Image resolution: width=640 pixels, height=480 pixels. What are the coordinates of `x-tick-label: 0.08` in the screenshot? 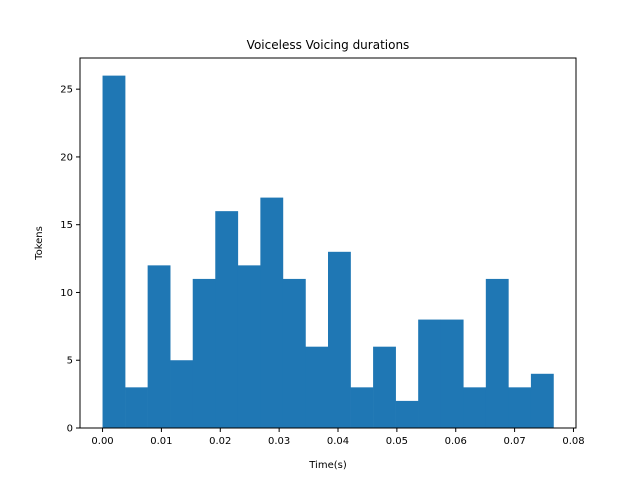 It's located at (573, 441).